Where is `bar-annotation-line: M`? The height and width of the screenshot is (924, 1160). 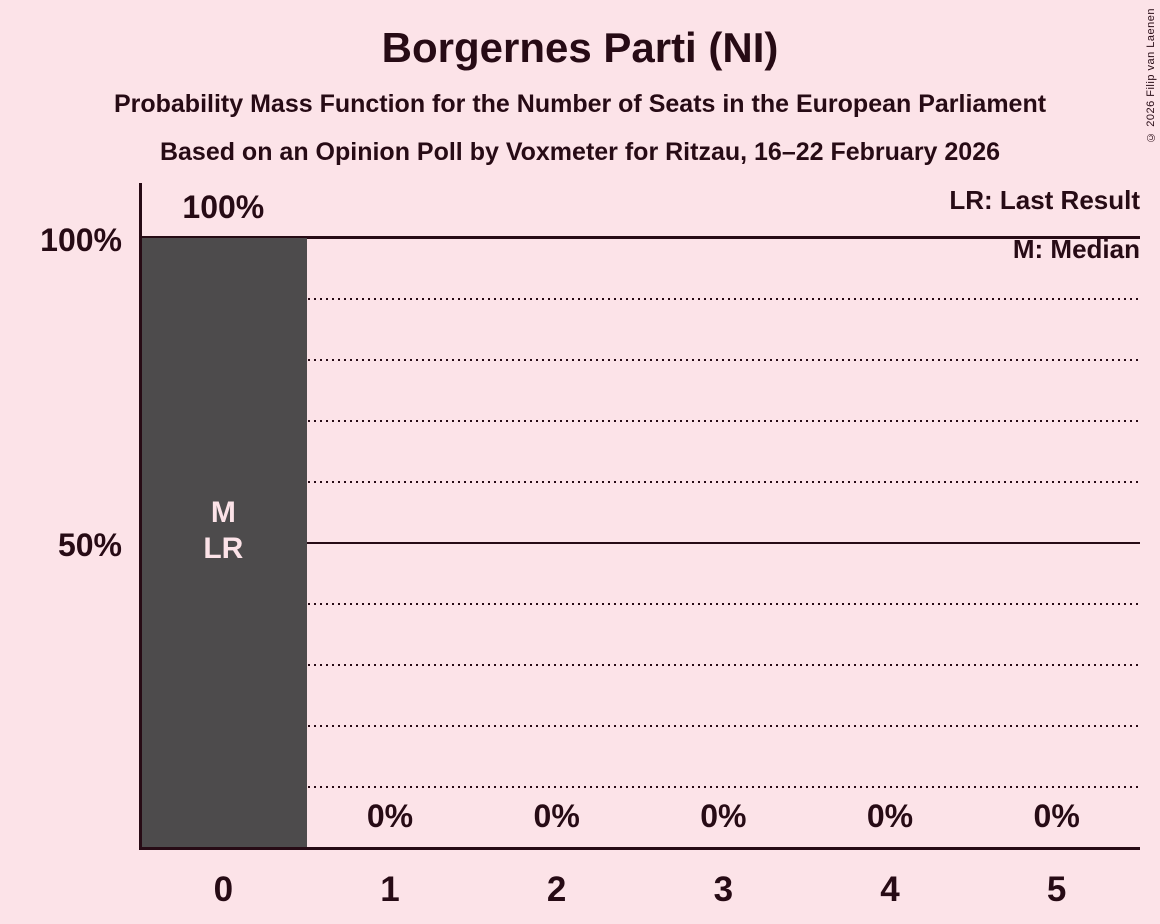
bar-annotation-line: M is located at coordinates (223, 512).